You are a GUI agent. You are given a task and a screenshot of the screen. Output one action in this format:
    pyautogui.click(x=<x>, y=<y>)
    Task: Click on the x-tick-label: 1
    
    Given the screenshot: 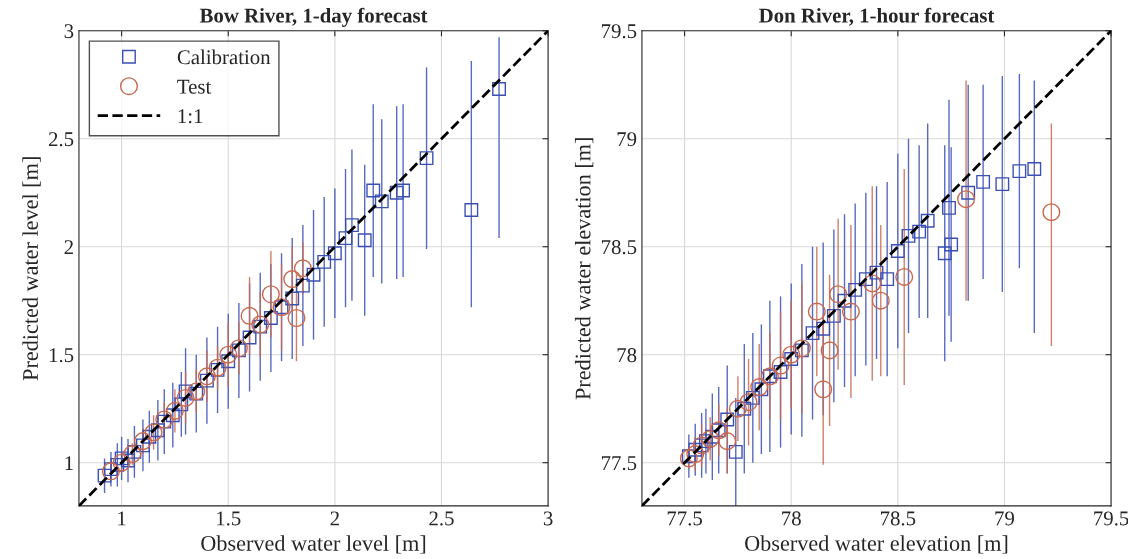 What is the action you would take?
    pyautogui.click(x=122, y=518)
    